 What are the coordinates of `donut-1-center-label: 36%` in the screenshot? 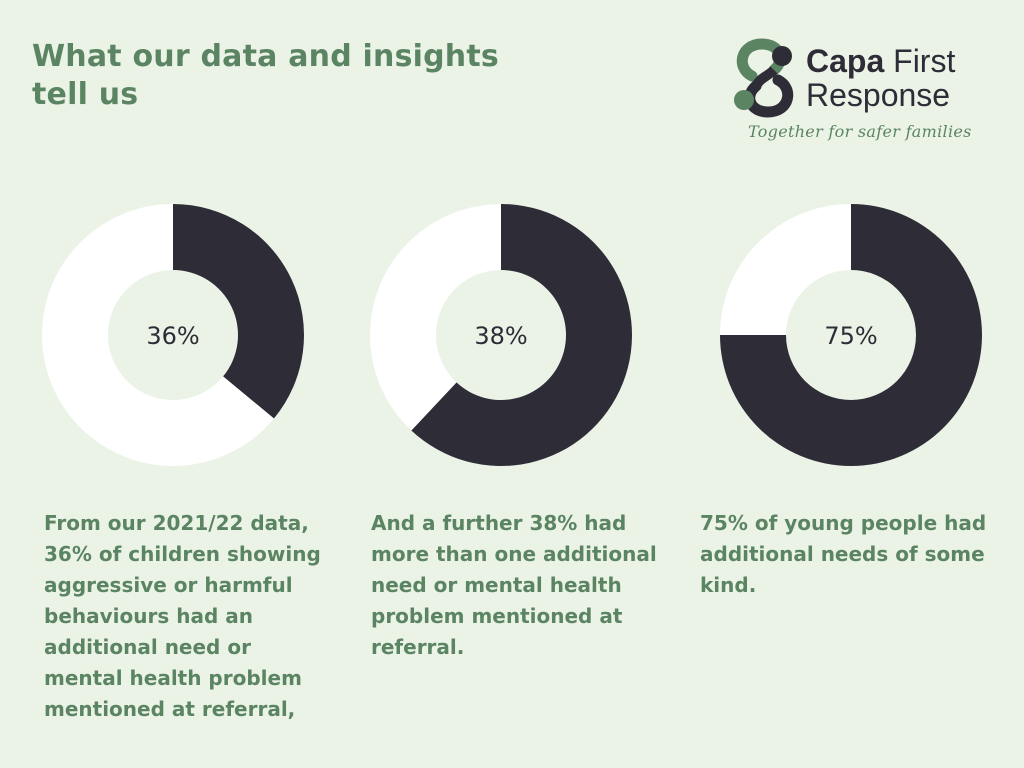 It's located at (172, 336).